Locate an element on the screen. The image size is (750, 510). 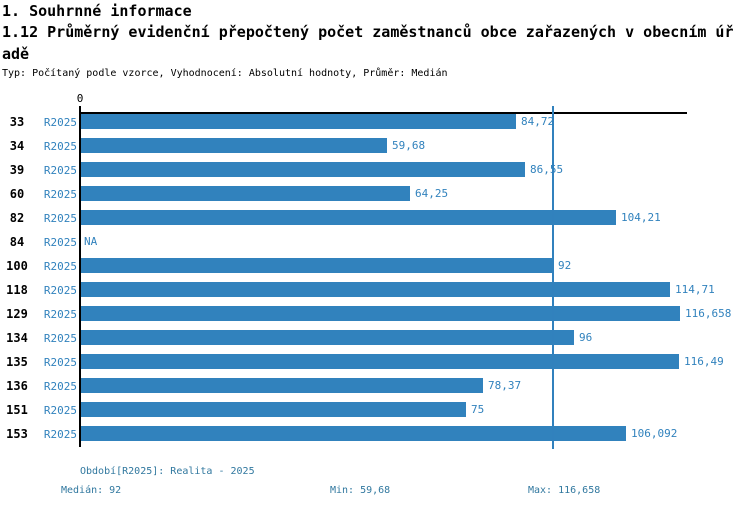
zero-tick is located at coordinates (80, 109).